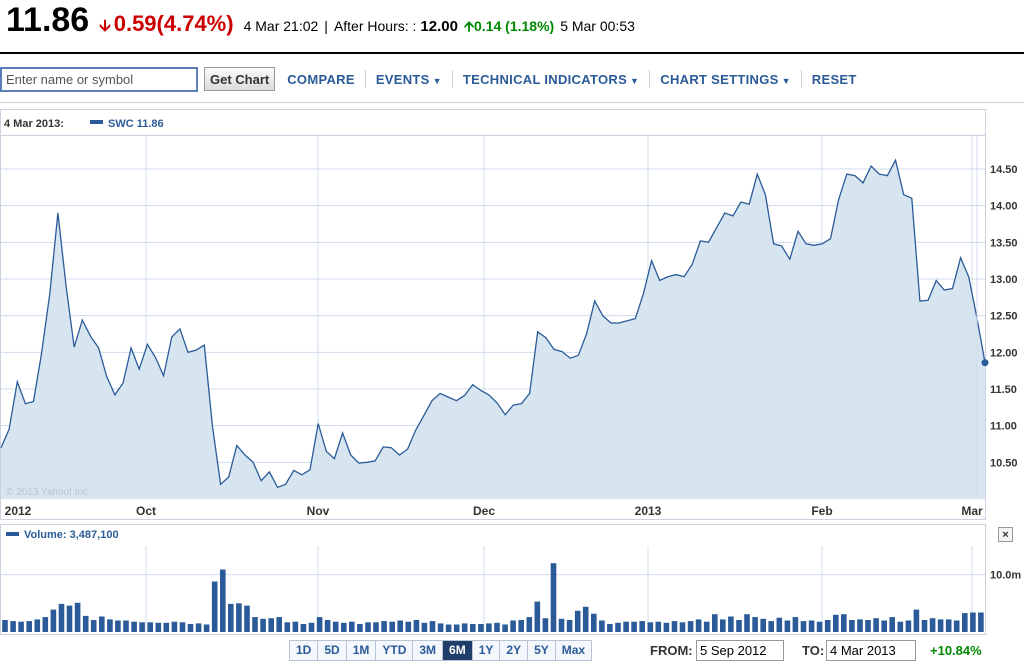 This screenshot has height=664, width=1024. I want to click on after-hours-change: 🡩0.14 (1.18%), so click(509, 28).